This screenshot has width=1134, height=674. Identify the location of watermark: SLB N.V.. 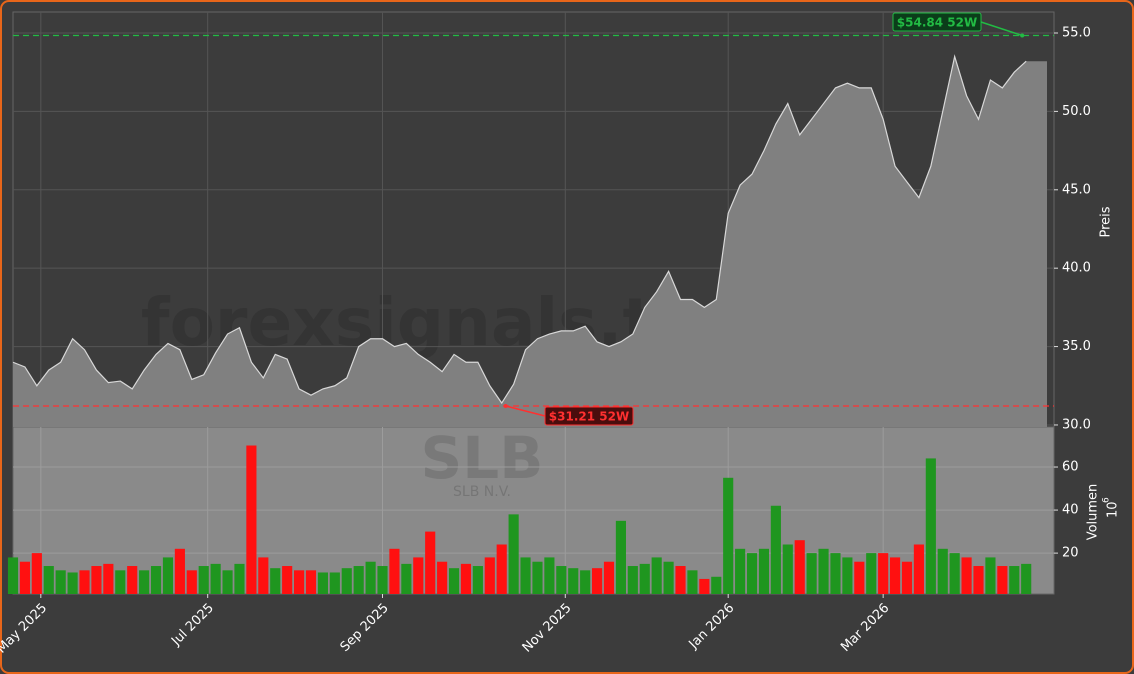
(482, 492).